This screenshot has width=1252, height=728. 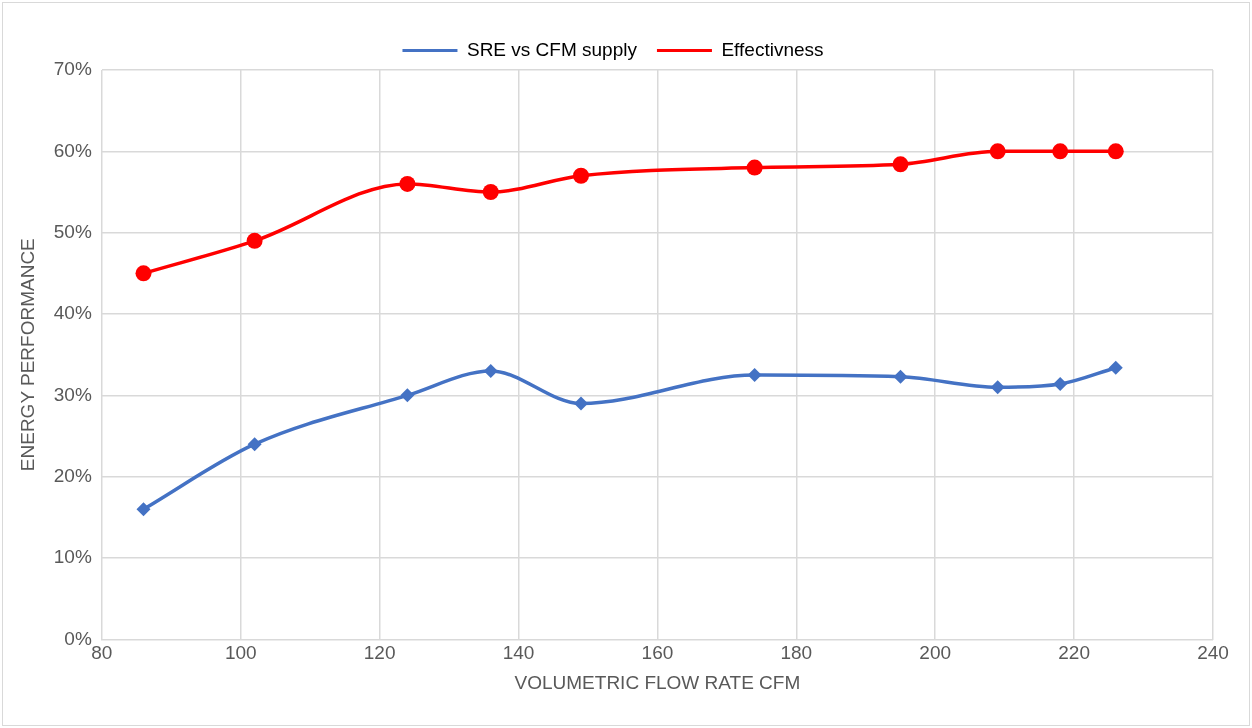 I want to click on x-tick-label: 220, so click(x=1074, y=653).